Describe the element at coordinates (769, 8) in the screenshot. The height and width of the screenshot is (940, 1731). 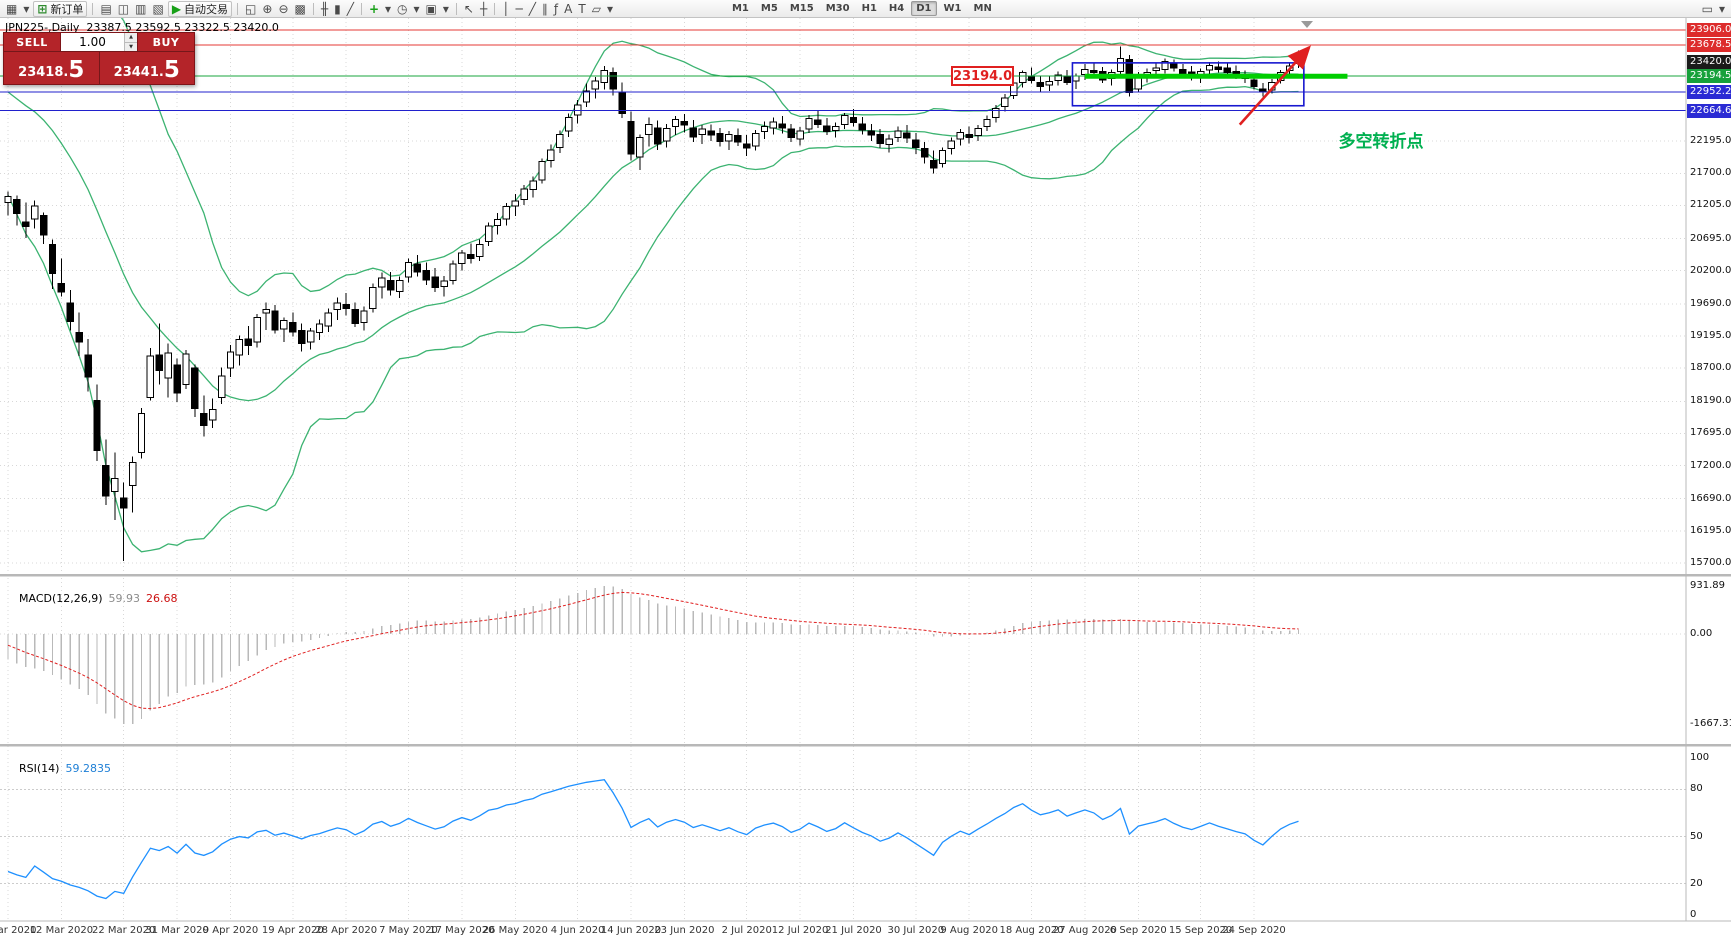
I see `timeframe-m5-button: M5` at that location.